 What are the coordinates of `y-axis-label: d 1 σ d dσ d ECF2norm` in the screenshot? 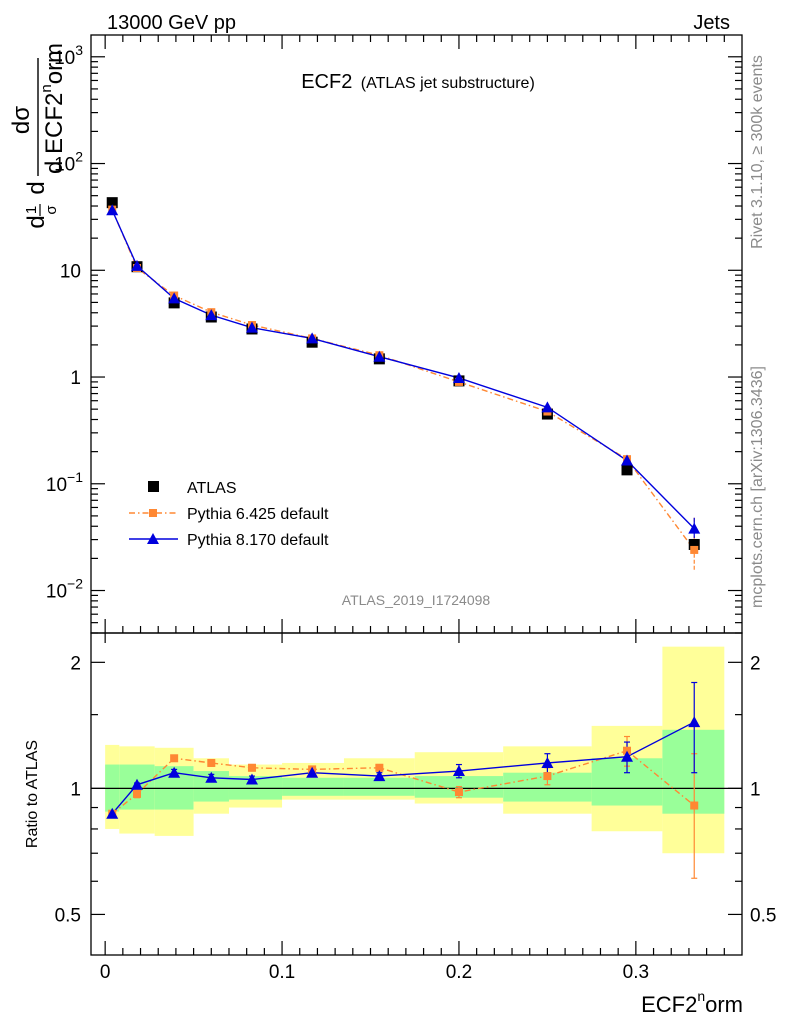 It's located at (38, 136).